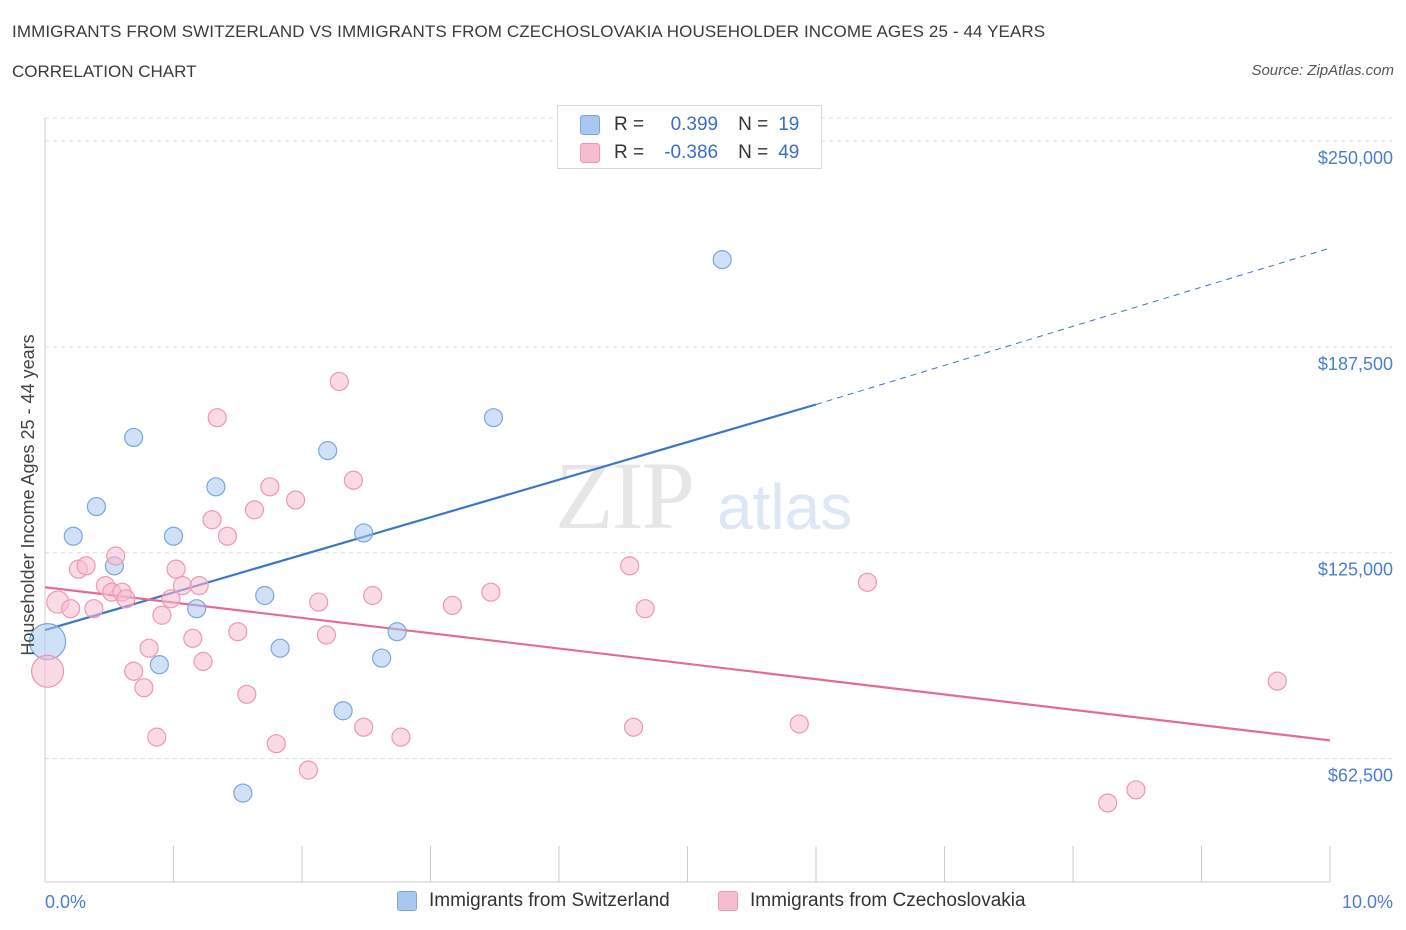  What do you see at coordinates (104, 71) in the screenshot?
I see `chart-subtitle: CORRELATION CHART` at bounding box center [104, 71].